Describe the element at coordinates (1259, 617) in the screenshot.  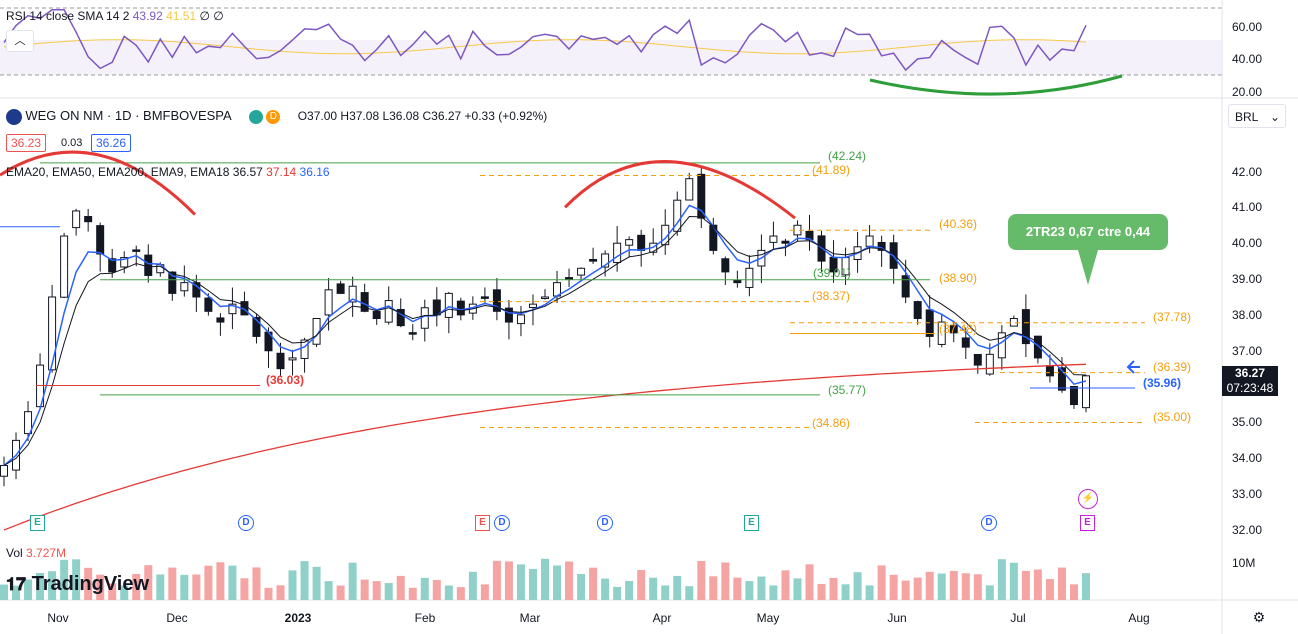
I see `settings-gear-icon: ⚙` at that location.